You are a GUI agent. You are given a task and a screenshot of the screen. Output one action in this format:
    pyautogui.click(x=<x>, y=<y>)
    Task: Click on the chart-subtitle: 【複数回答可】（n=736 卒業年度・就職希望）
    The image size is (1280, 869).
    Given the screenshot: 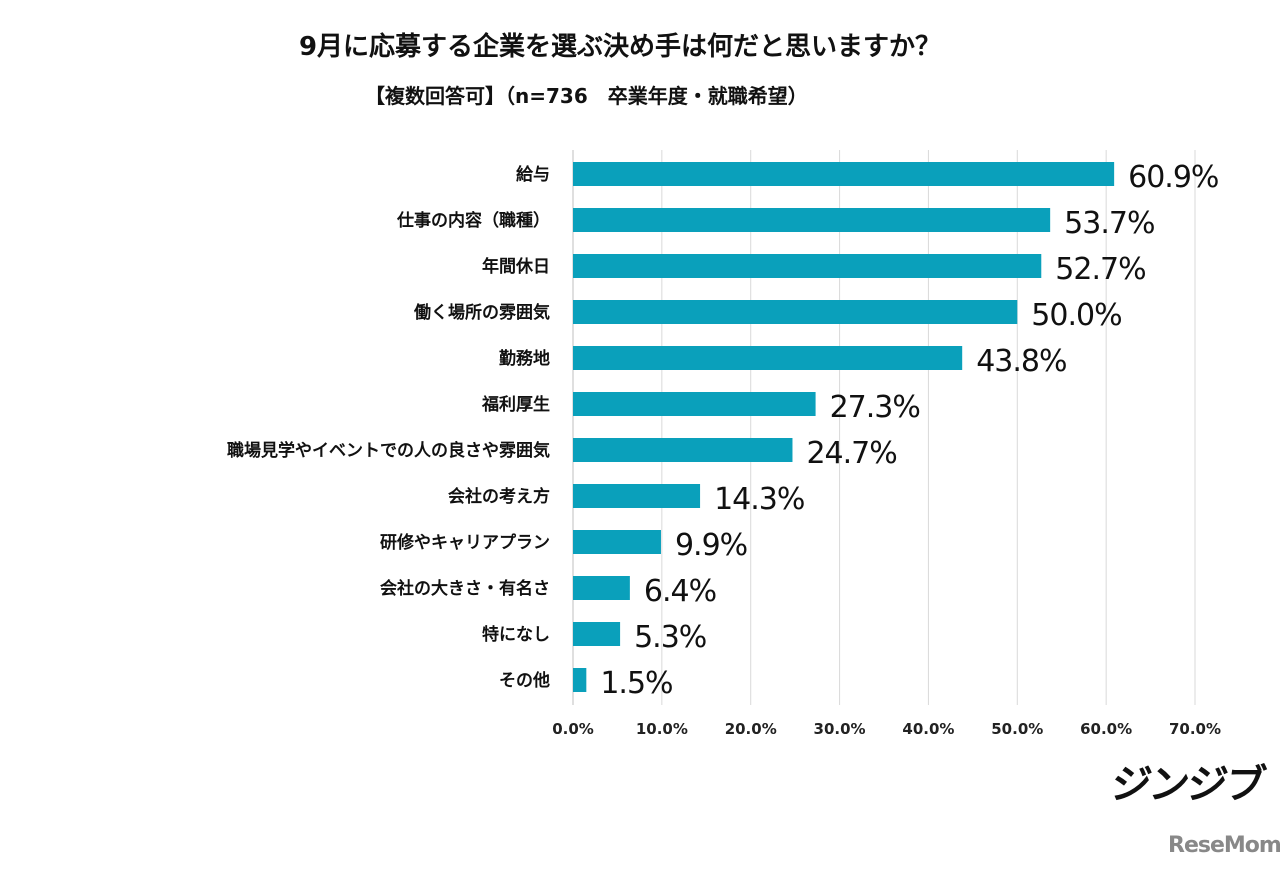 What is the action you would take?
    pyautogui.click(x=586, y=96)
    